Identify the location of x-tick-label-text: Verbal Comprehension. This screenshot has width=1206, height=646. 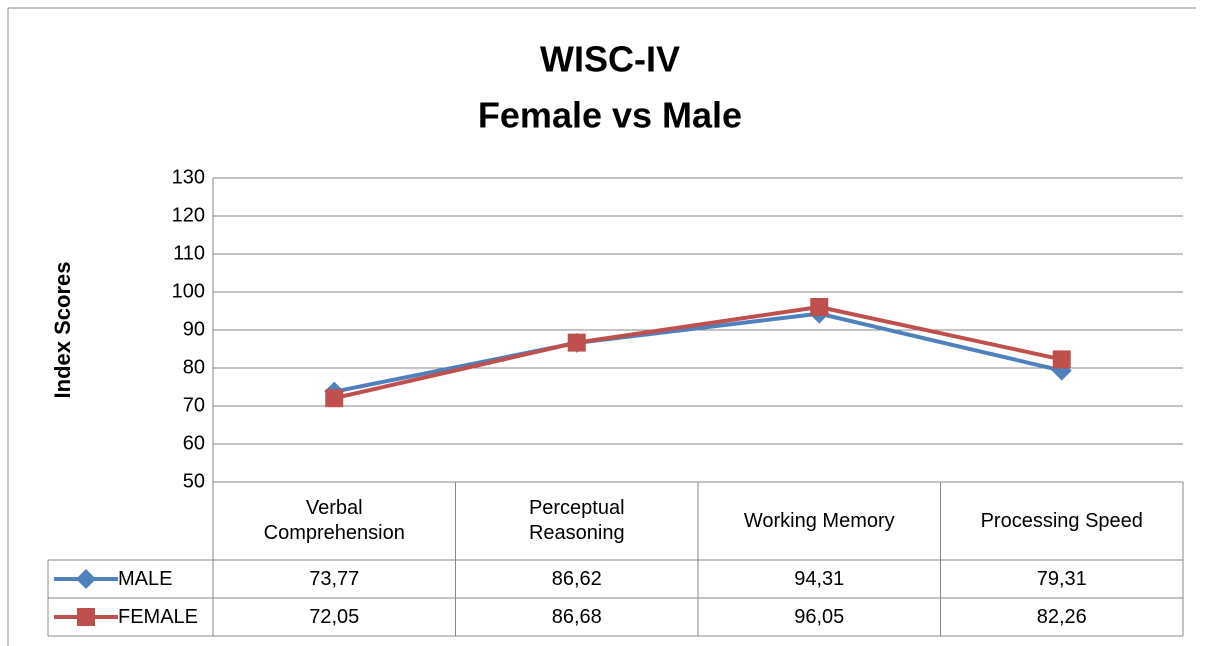
(334, 520).